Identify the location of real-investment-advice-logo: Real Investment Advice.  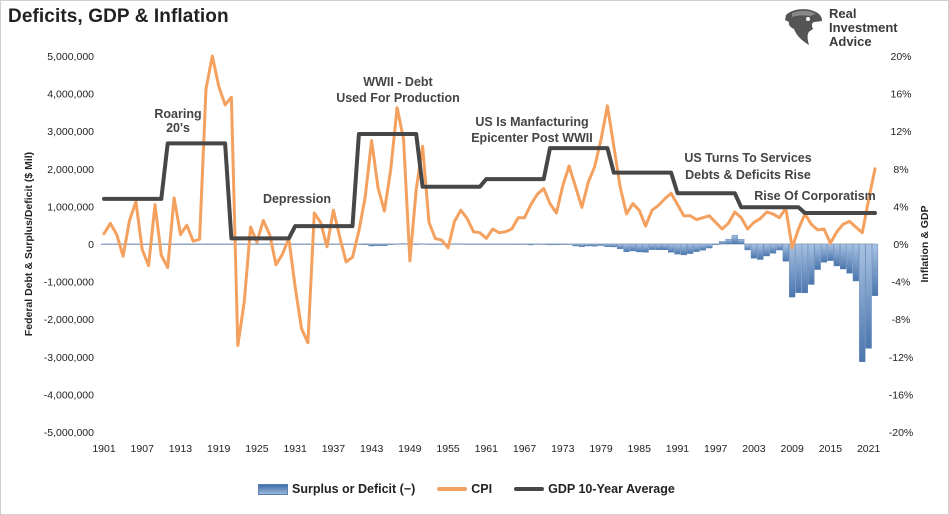
(852, 28).